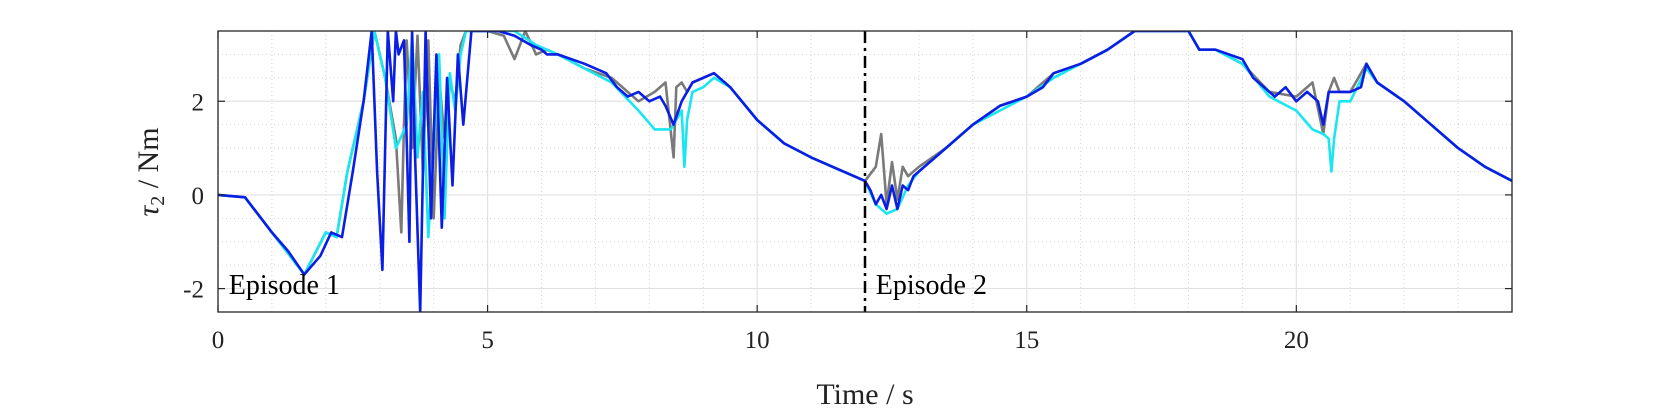  What do you see at coordinates (218, 340) in the screenshot?
I see `x-tick-label: 0` at bounding box center [218, 340].